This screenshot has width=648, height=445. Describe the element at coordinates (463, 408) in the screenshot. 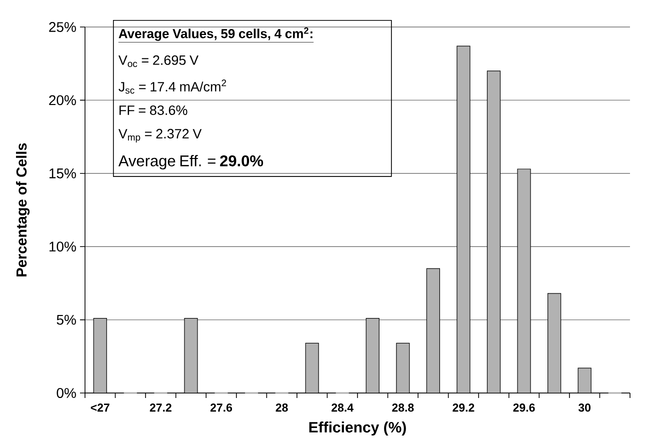

I see `x-tick-label: 29.2` at that location.